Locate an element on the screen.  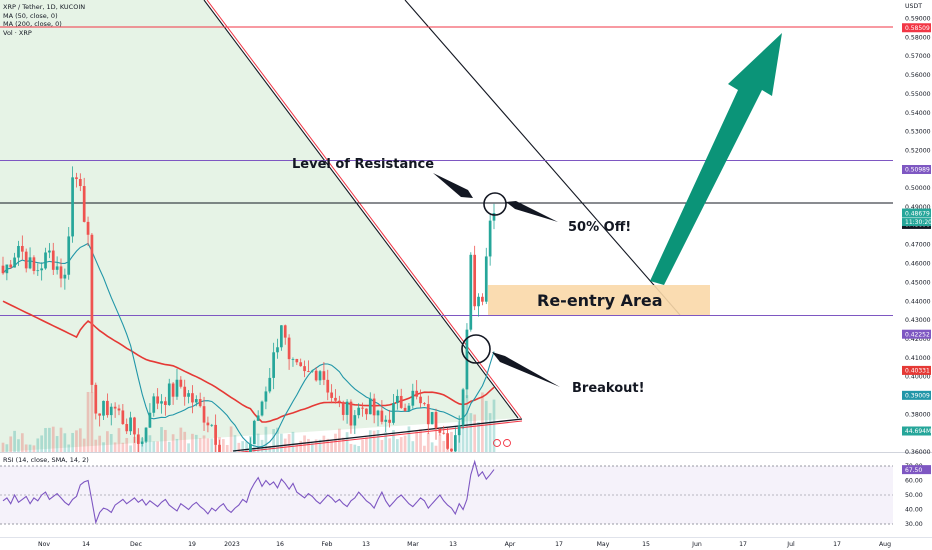
symbol-legend: XRP / Tether, 1D, KUCOIN is located at coordinates (44, 7).